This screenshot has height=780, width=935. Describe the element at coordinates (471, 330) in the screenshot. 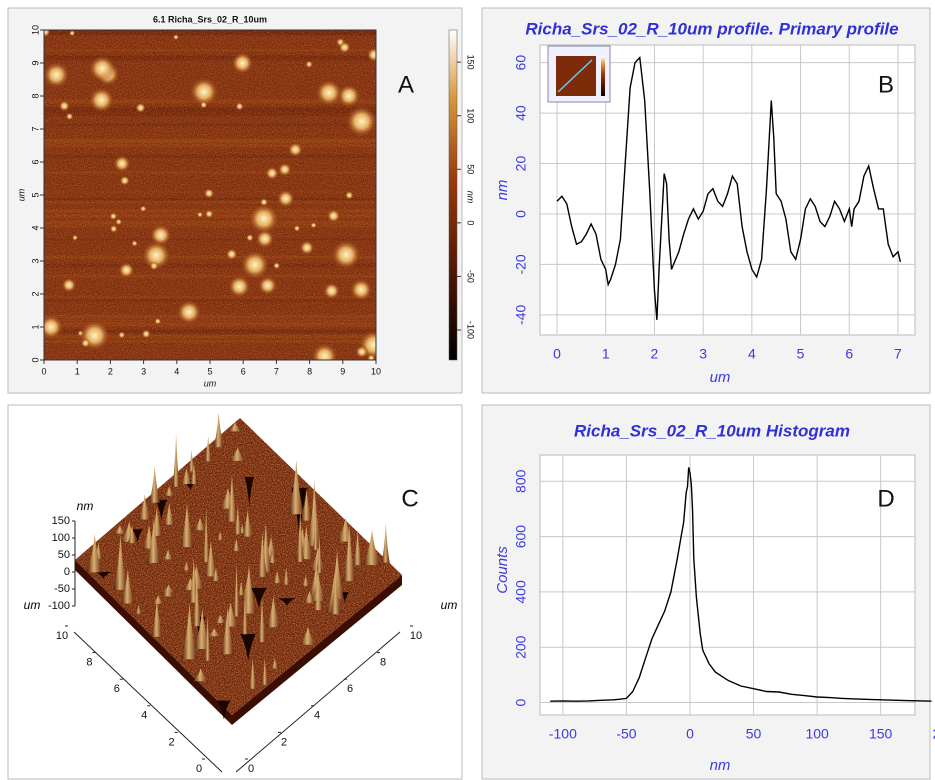

I see `colorbar-tick-label: -100` at that location.